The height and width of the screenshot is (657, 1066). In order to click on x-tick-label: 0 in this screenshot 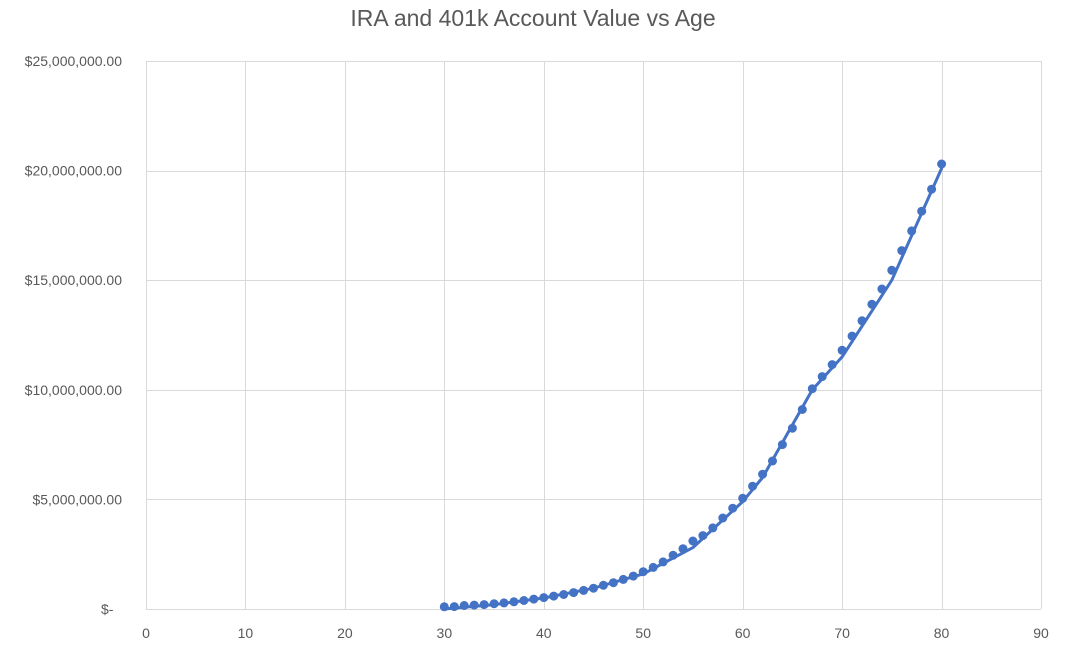, I will do `click(146, 633)`.